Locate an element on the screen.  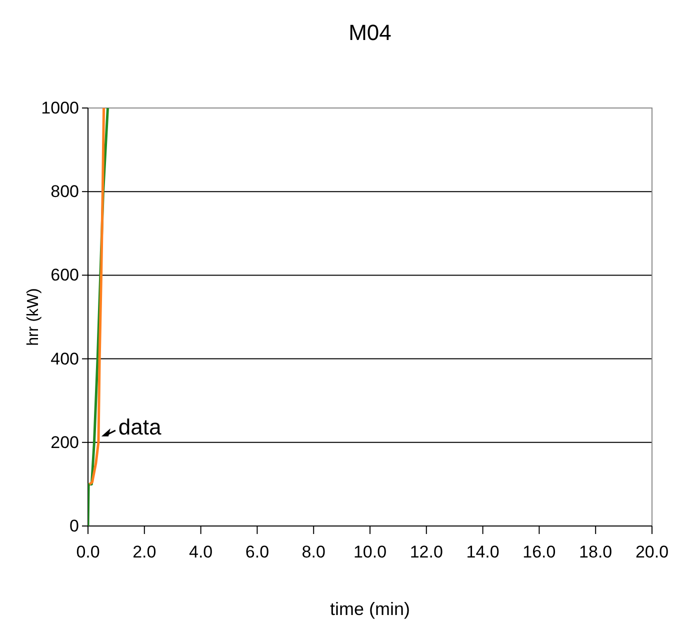
x-tick-label: 18.0 is located at coordinates (595, 552).